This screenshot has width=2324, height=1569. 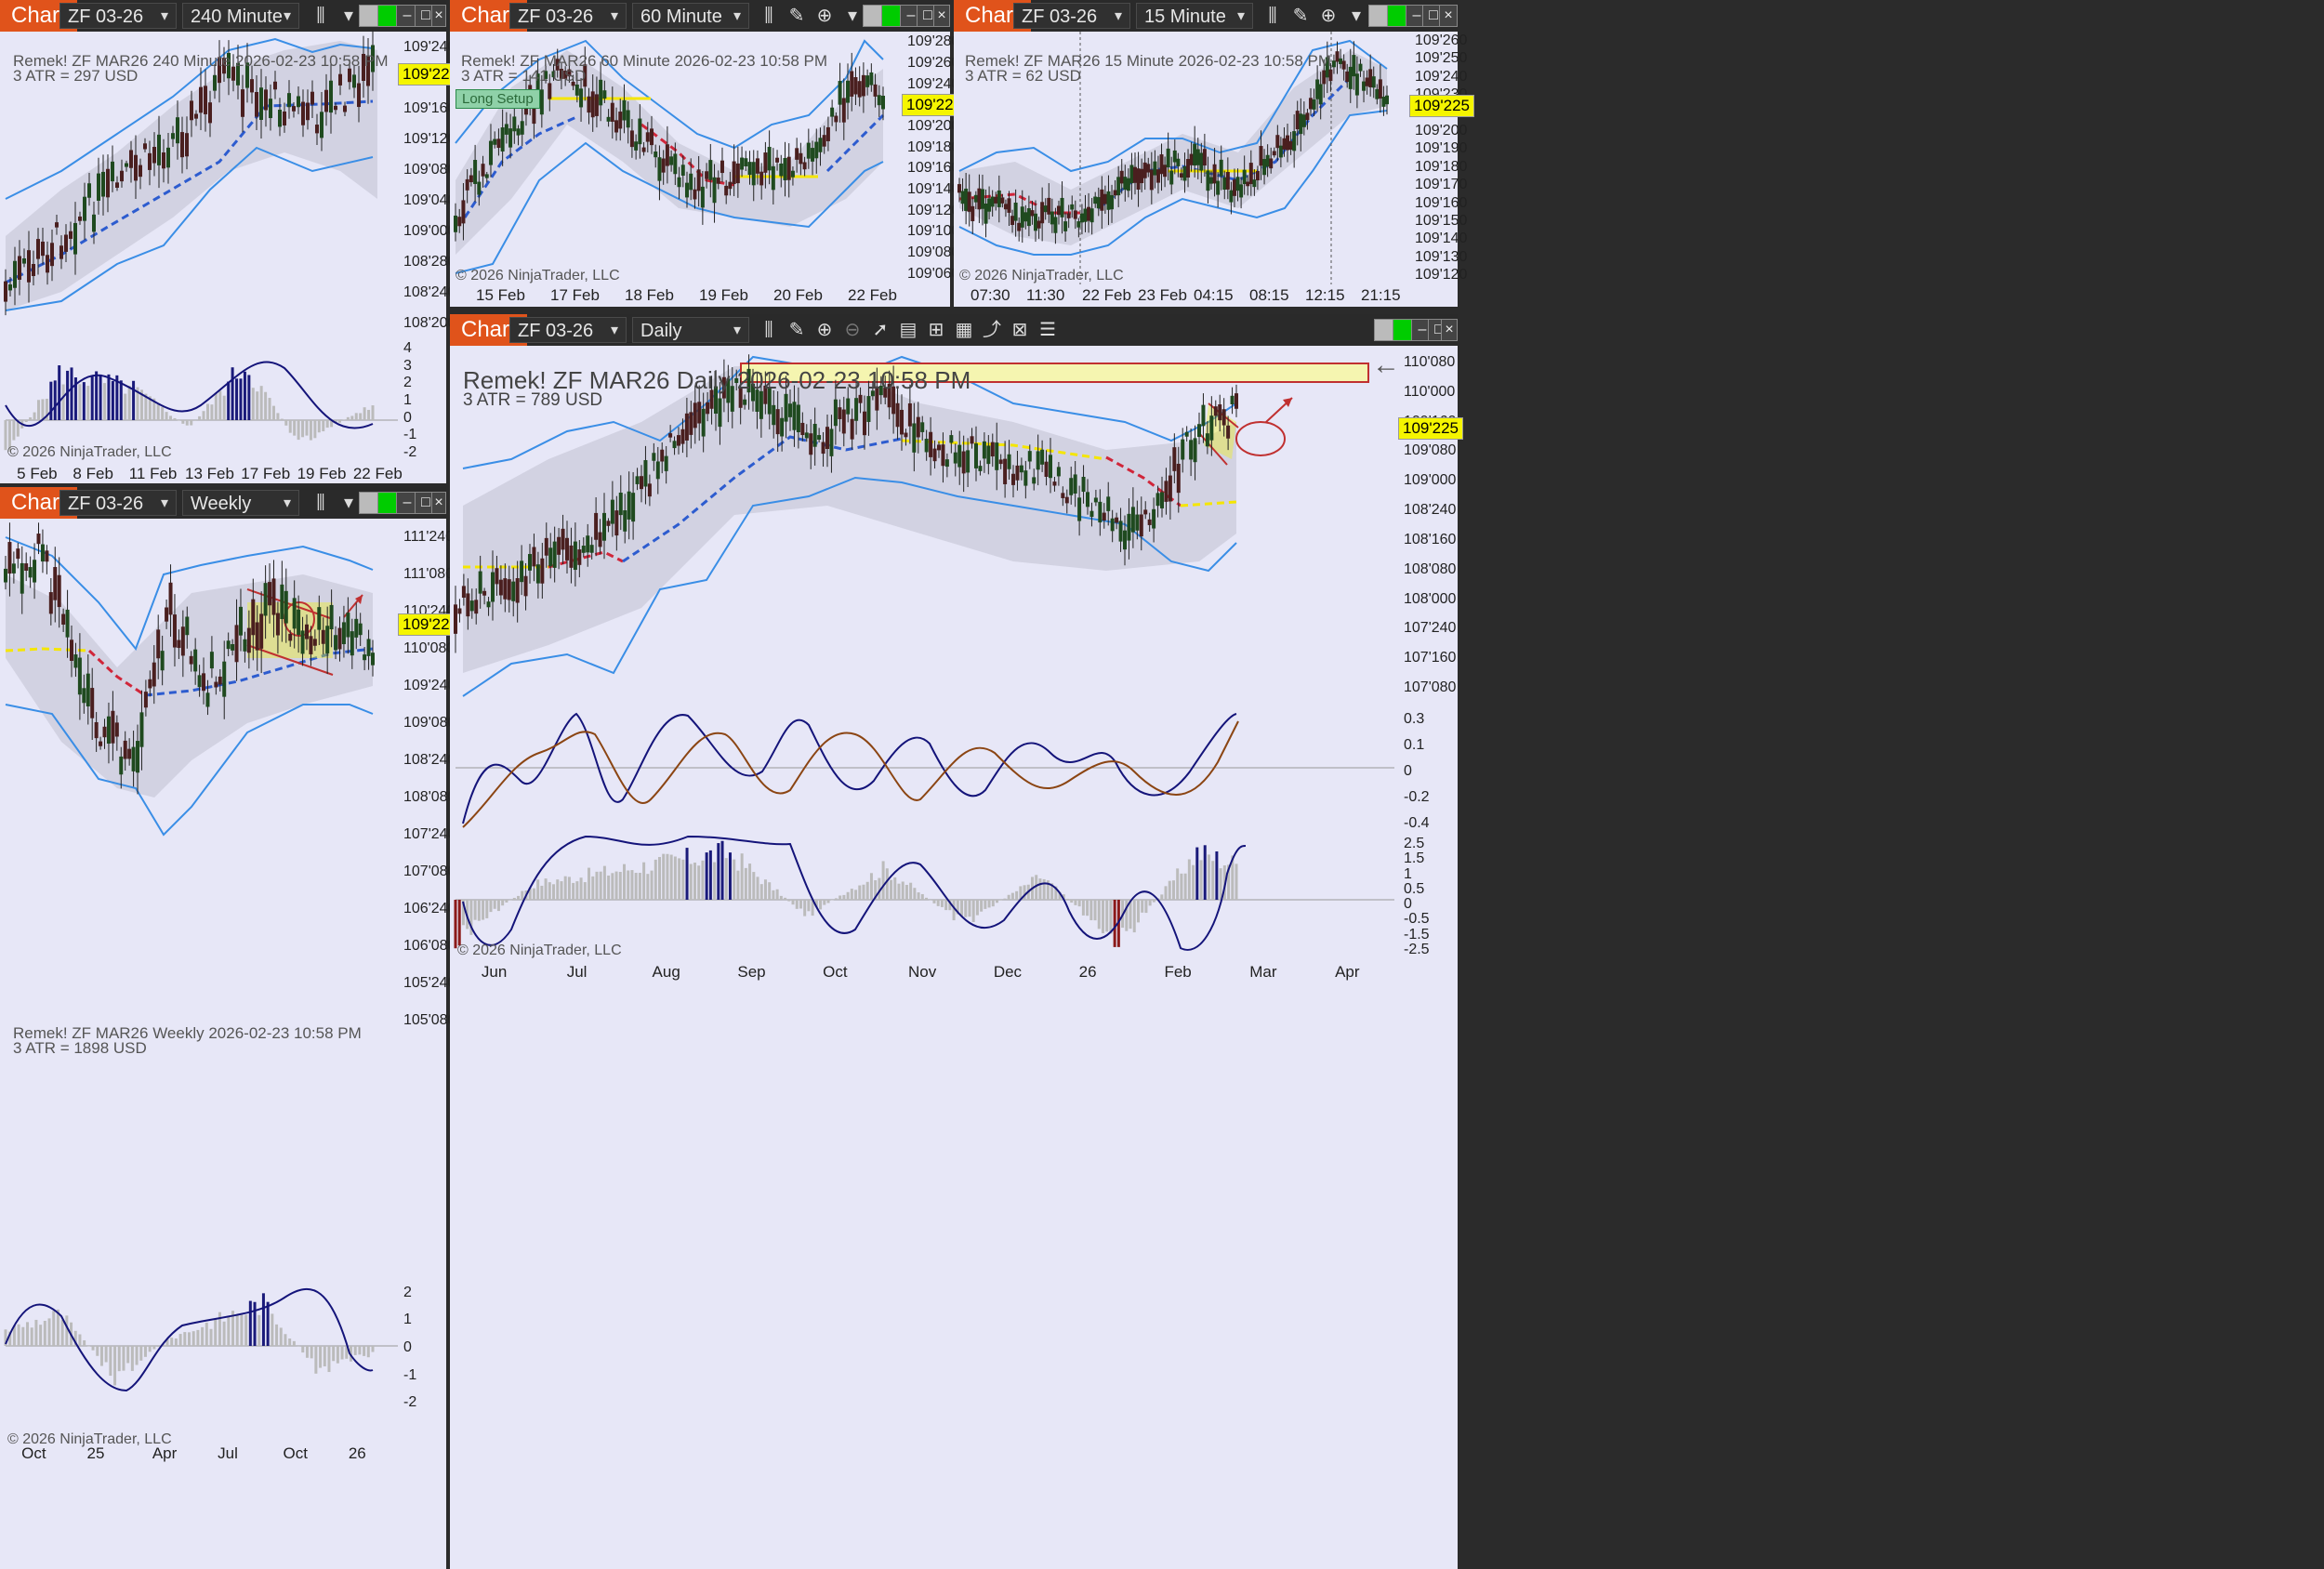 What do you see at coordinates (500, 295) in the screenshot?
I see `axis-tick-label: 15 Feb` at bounding box center [500, 295].